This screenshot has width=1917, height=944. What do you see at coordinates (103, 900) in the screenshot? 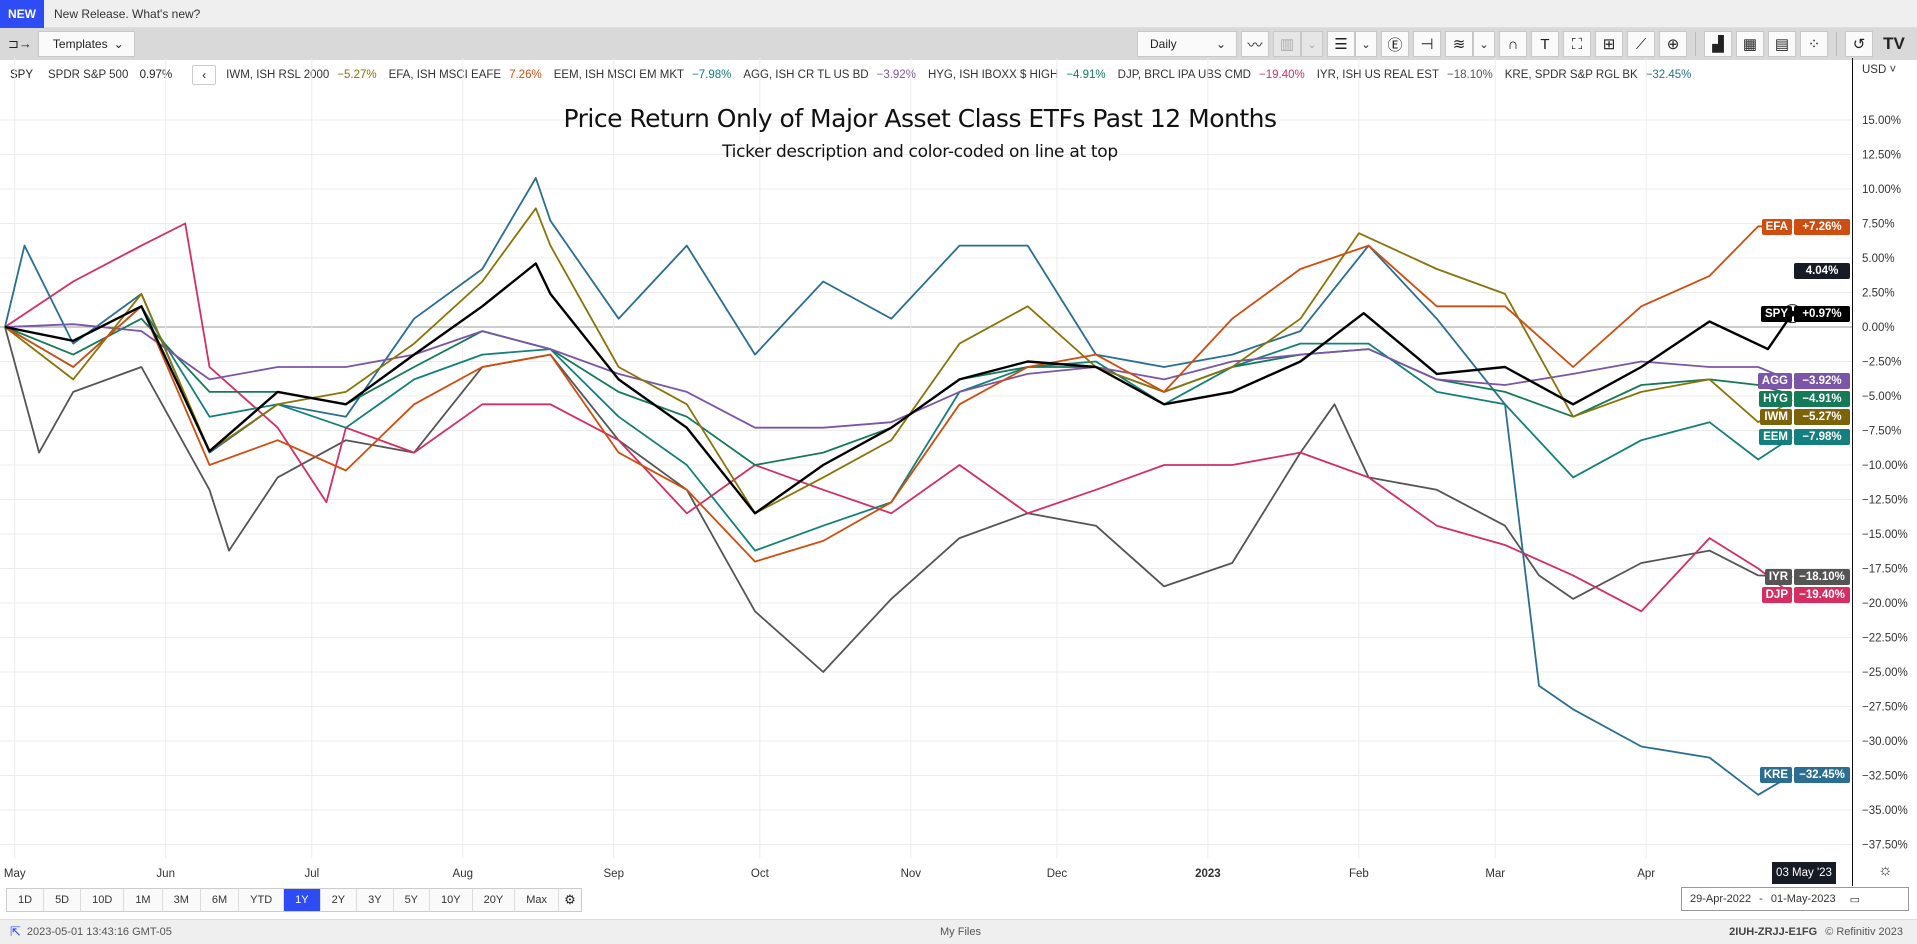
I see `range-button-10d: 10D` at bounding box center [103, 900].